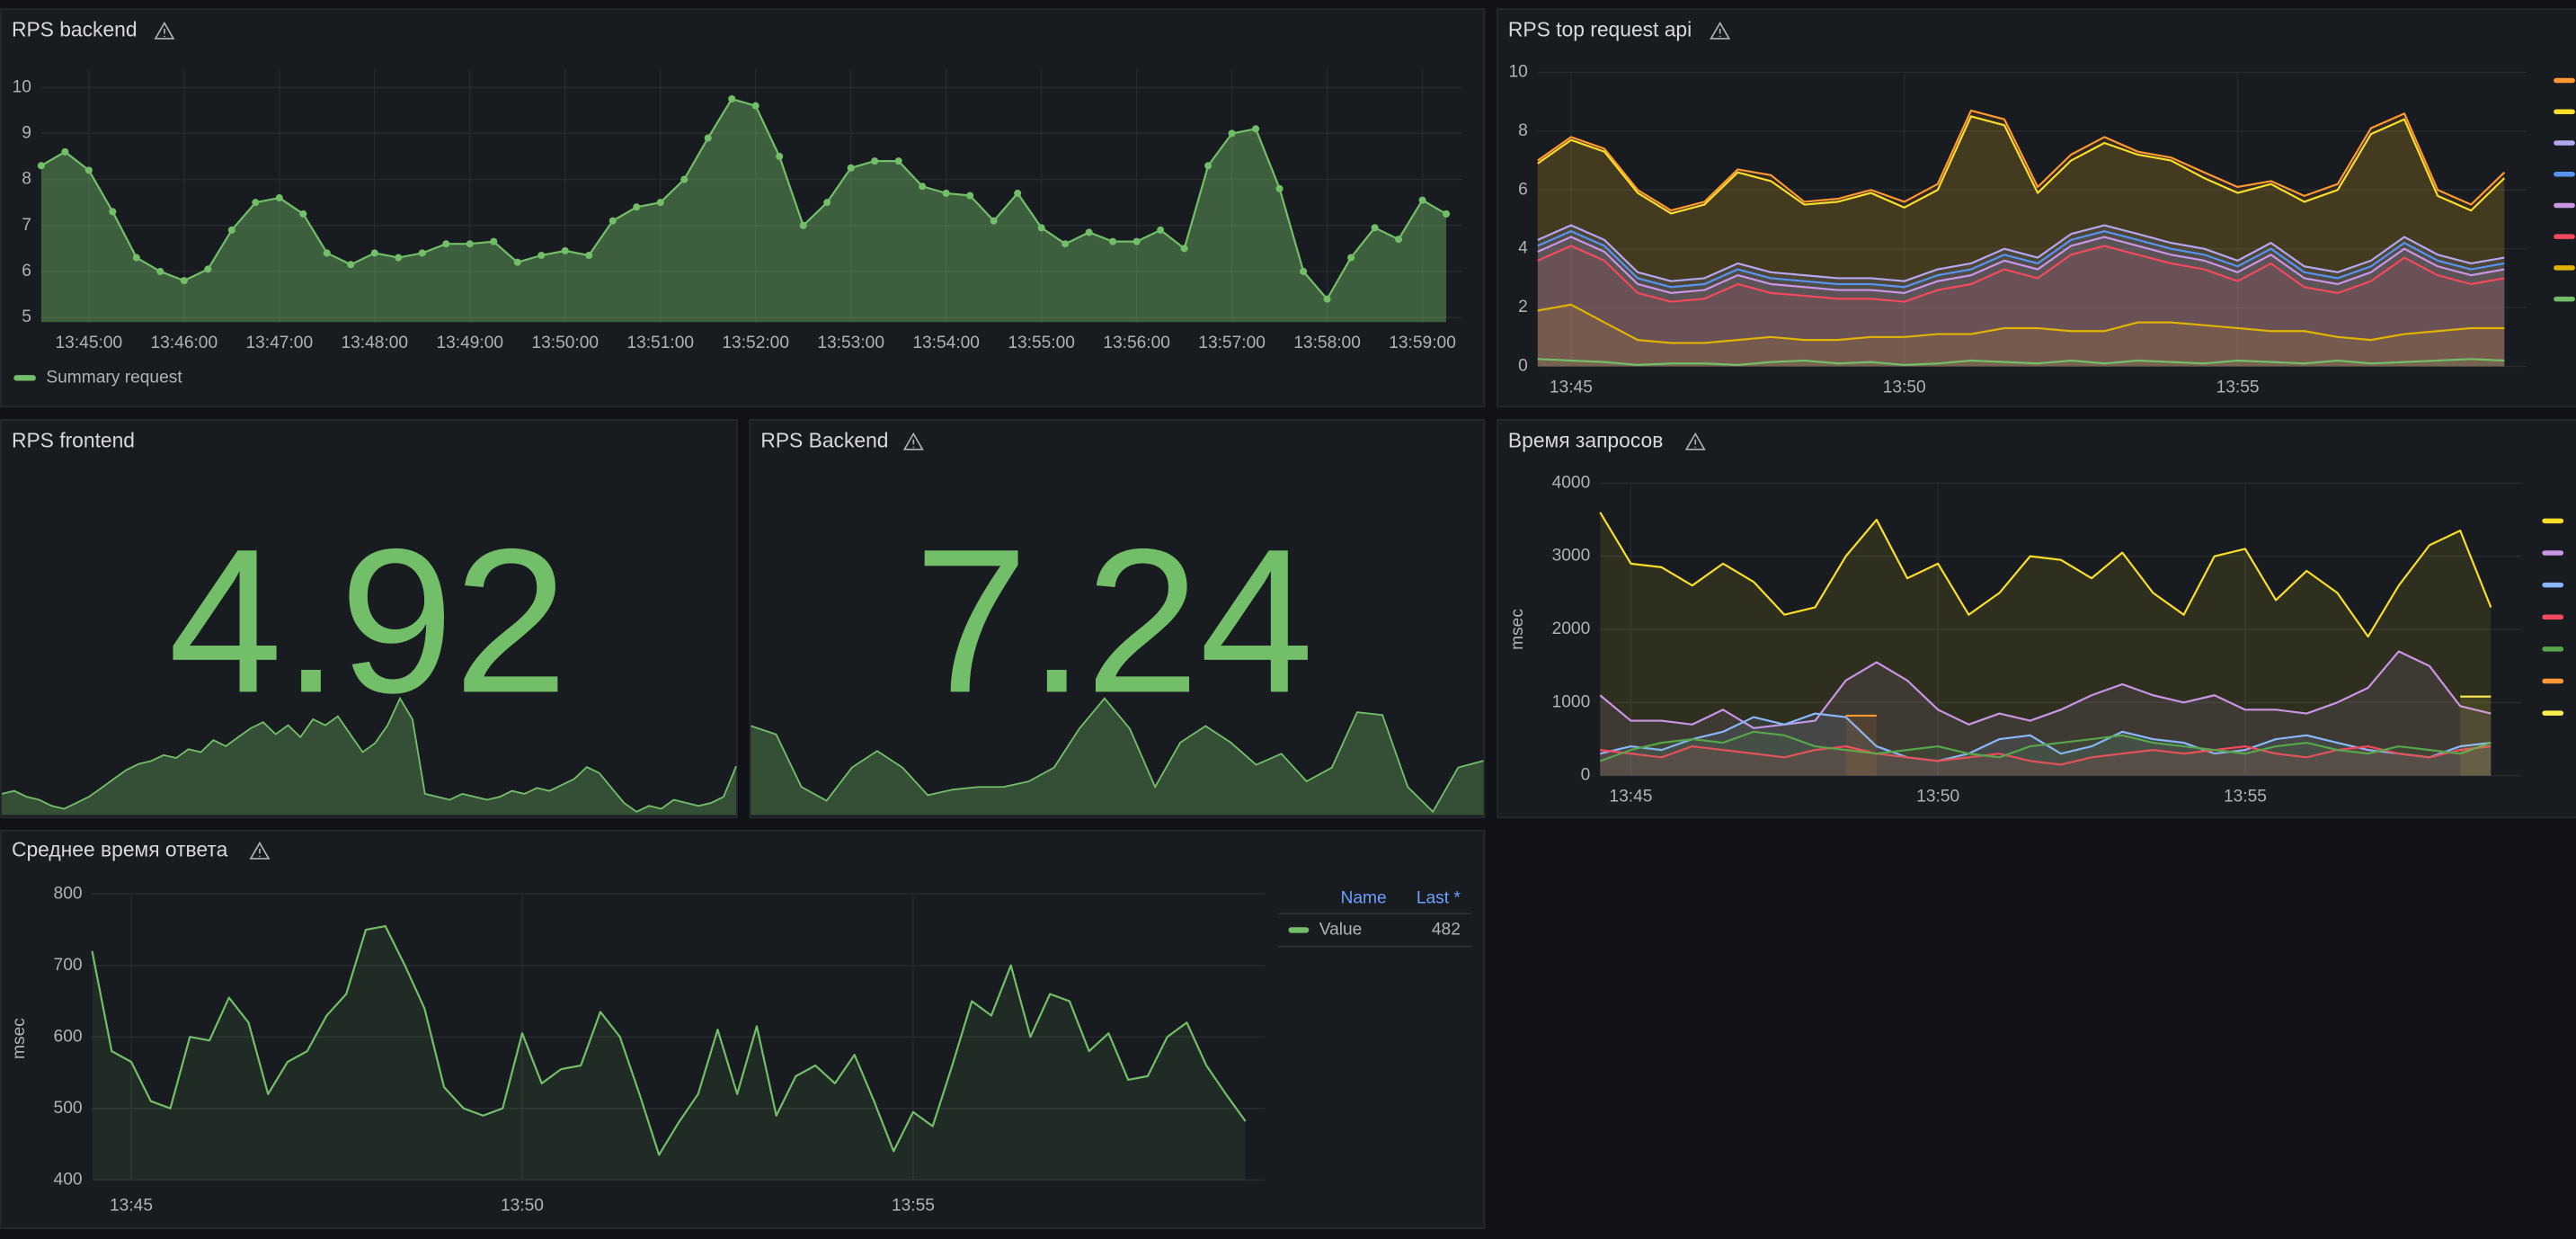  What do you see at coordinates (1571, 556) in the screenshot?
I see `y-tick-label: 3000` at bounding box center [1571, 556].